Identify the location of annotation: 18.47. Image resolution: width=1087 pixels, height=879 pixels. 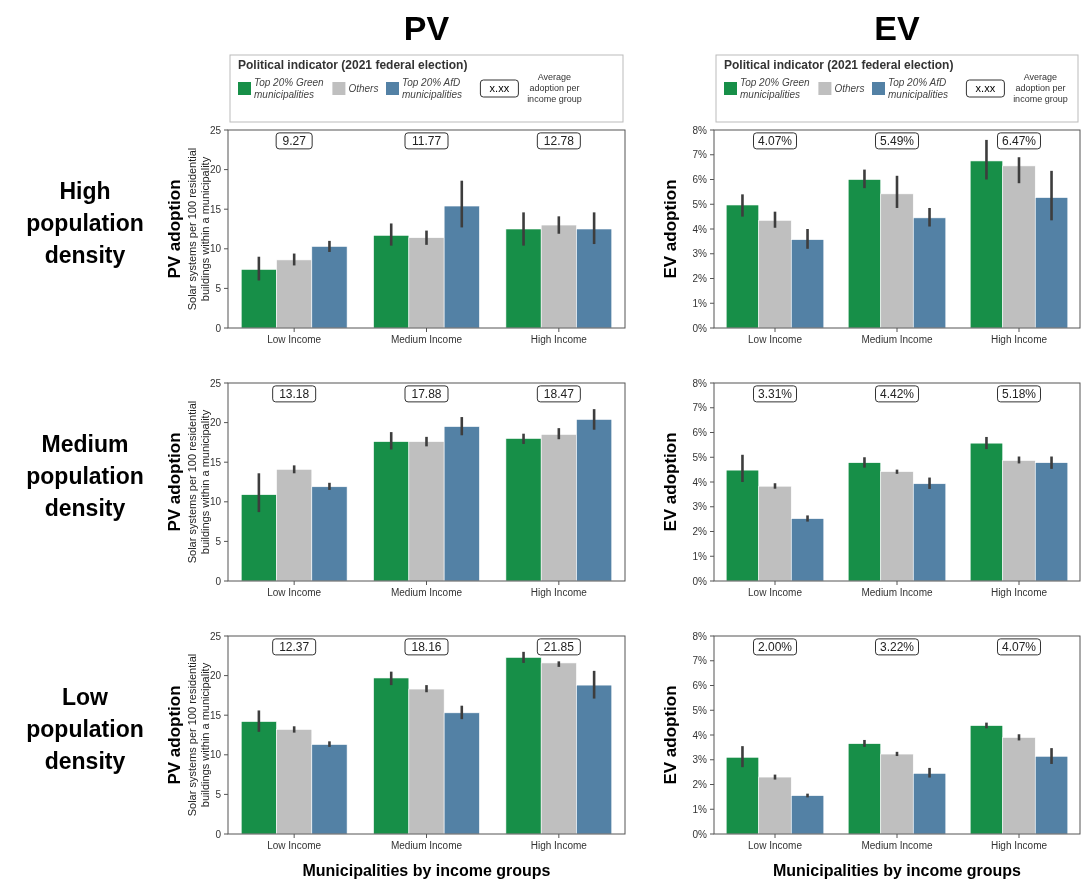
(559, 394).